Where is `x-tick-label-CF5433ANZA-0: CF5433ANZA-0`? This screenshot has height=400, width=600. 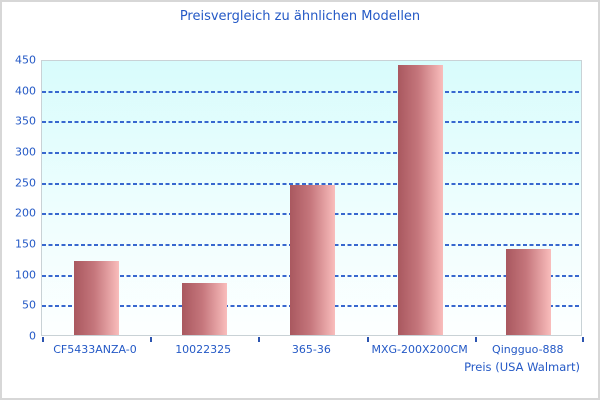 x-tick-label-CF5433ANZA-0: CF5433ANZA-0 is located at coordinates (95, 349).